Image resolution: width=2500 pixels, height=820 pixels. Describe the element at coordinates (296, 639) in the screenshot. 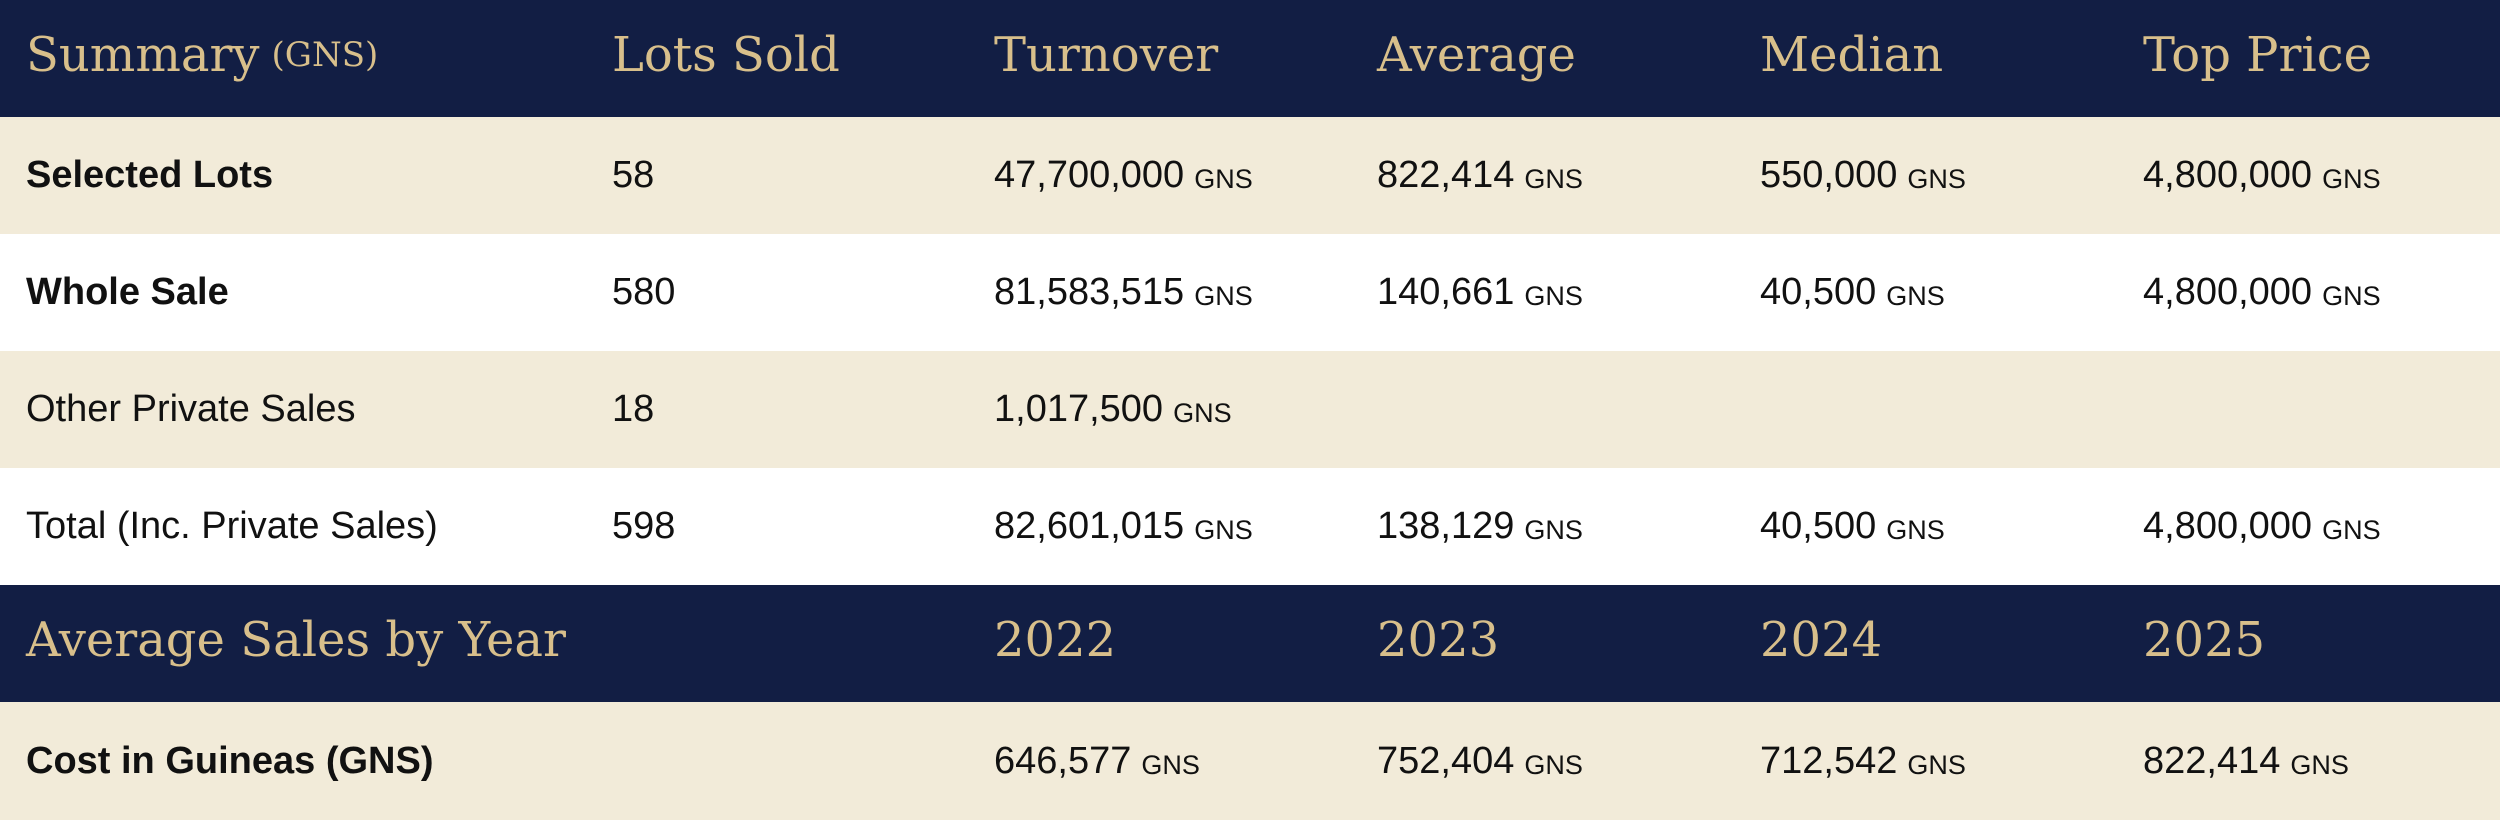

I see `yearly-title: Average Sales by Year` at that location.